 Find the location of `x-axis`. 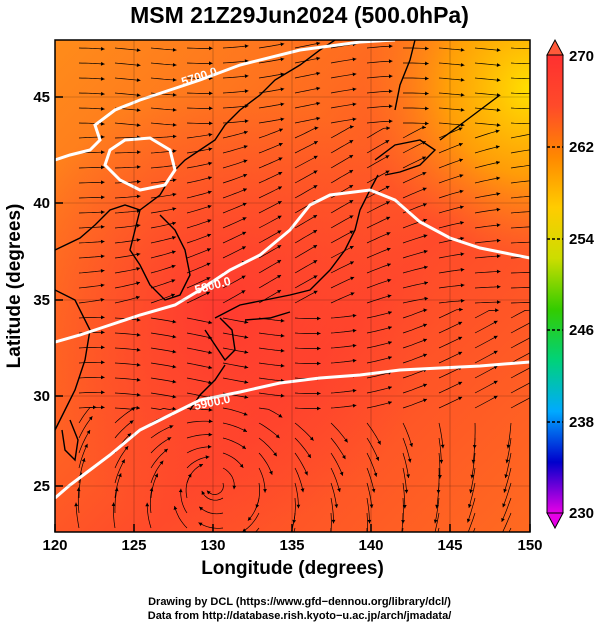

x-axis is located at coordinates (292, 528).